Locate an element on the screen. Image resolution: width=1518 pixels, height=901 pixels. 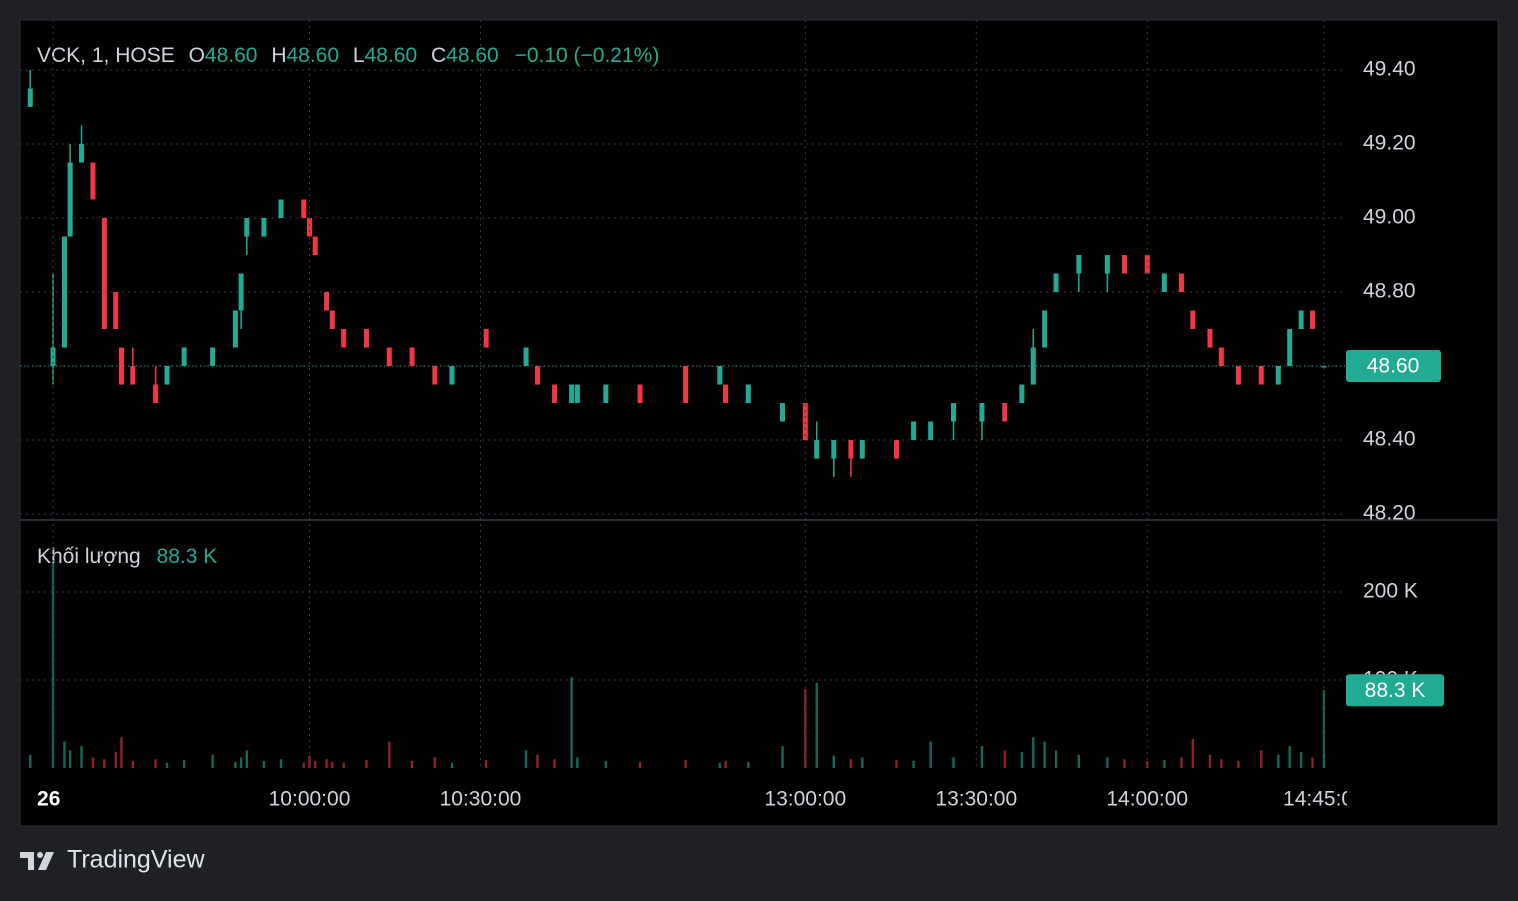
x-tick-label: 10:30:00 is located at coordinates (481, 799).